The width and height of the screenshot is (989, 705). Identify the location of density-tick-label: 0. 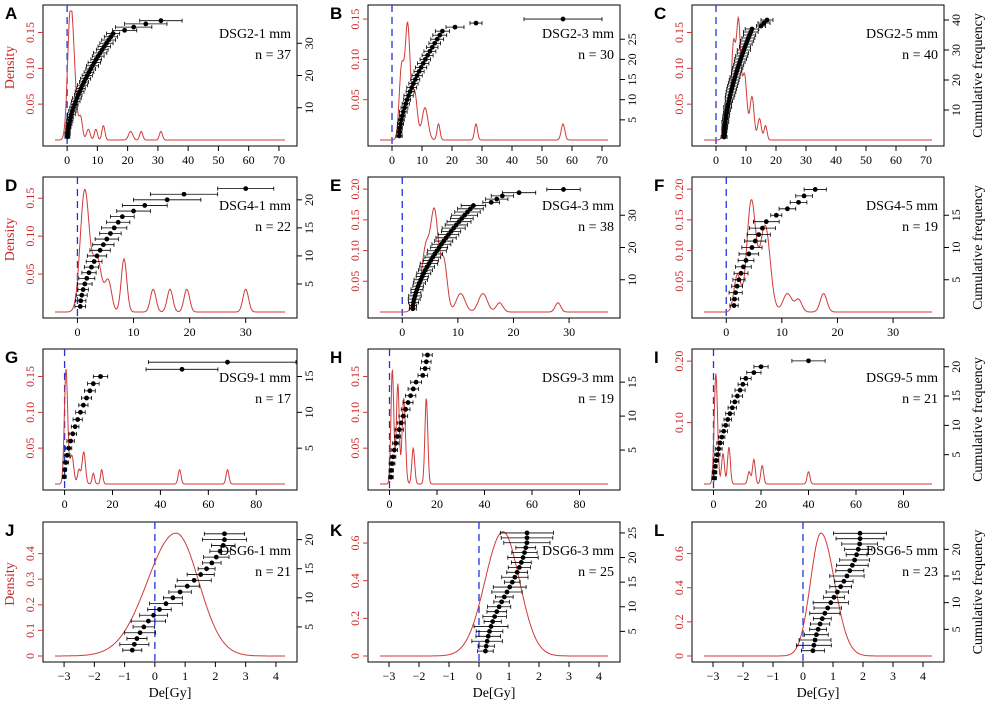
(355, 656).